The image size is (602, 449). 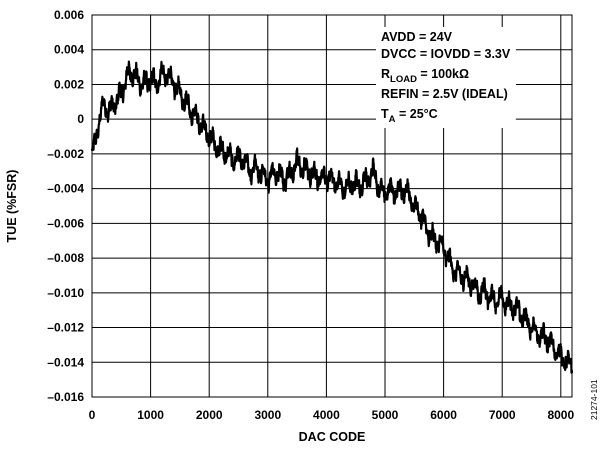 I want to click on annotation-box, so click(x=446, y=77).